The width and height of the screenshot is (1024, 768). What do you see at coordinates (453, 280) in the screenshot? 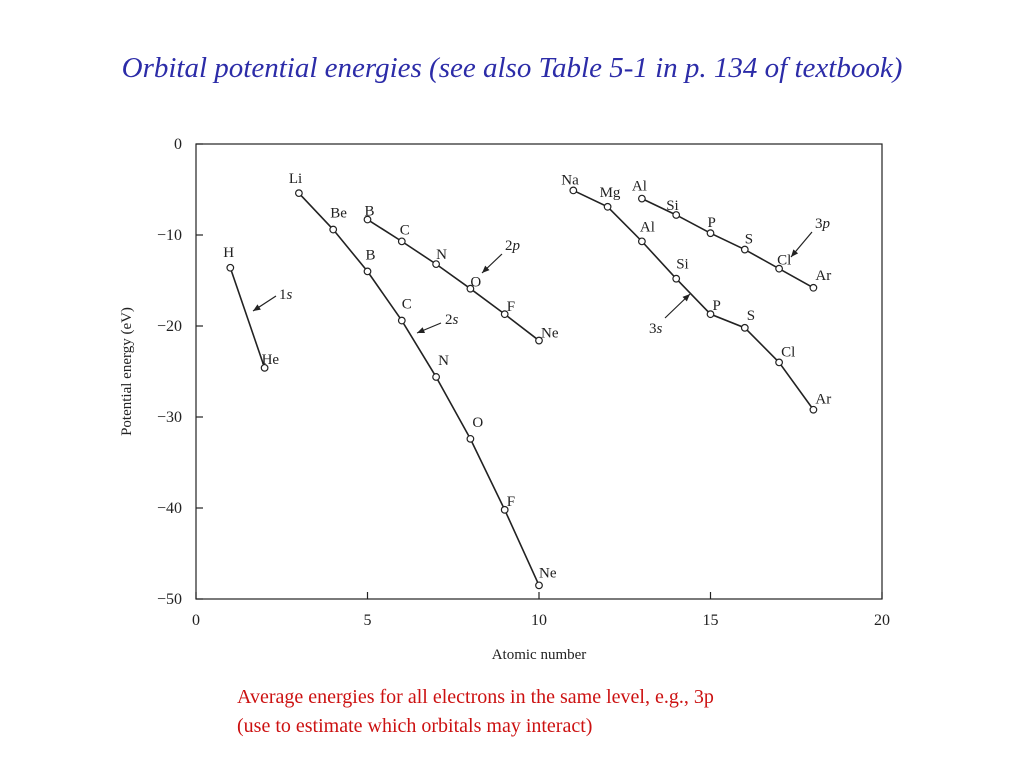
I see `series-line-2p` at bounding box center [453, 280].